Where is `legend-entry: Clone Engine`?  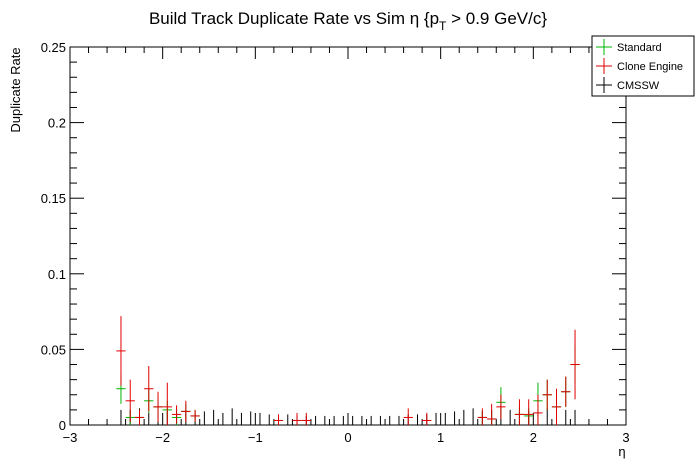 legend-entry: Clone Engine is located at coordinates (639, 66).